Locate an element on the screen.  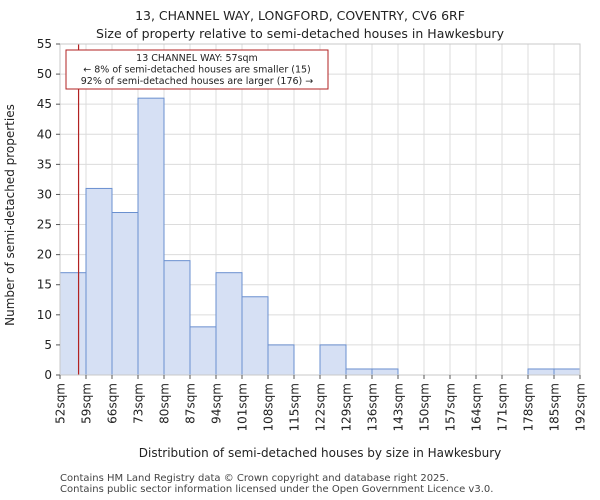
y-tick-label: 5 is located at coordinates (48, 345).